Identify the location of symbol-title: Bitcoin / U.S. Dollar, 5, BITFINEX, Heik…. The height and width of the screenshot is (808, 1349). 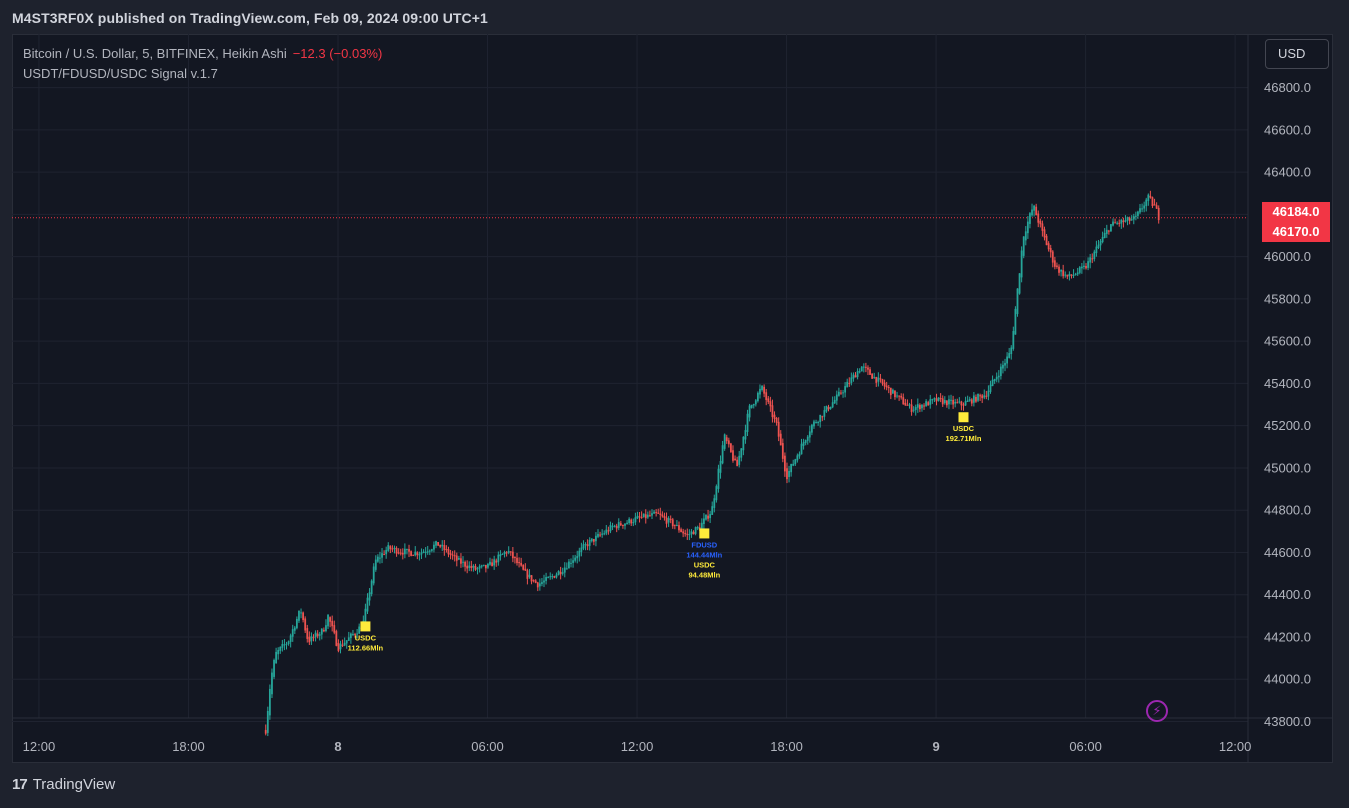
(155, 53).